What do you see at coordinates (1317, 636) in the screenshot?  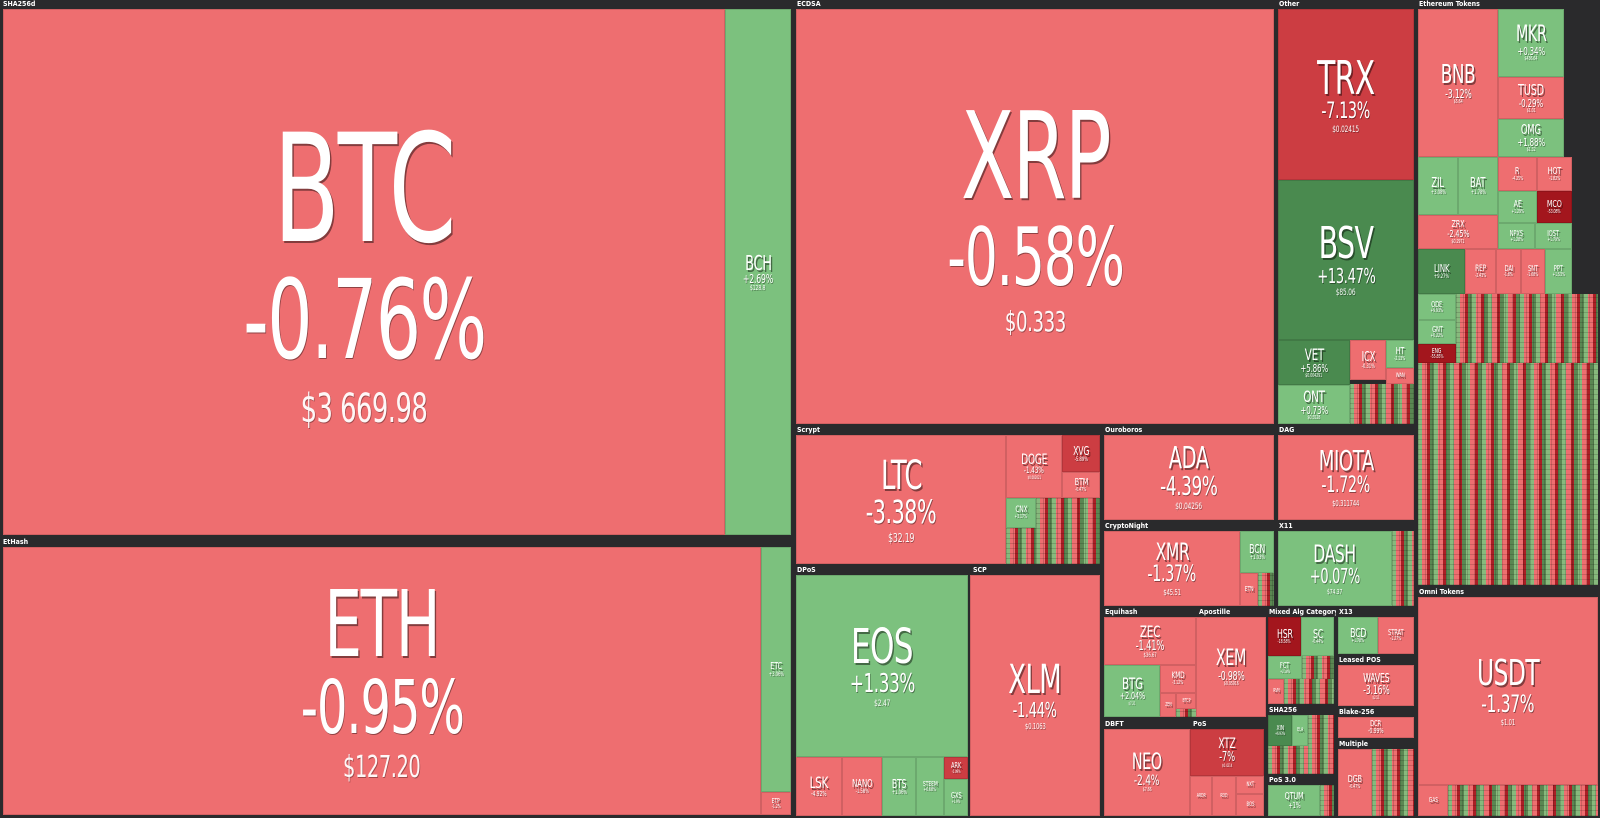 I see `coin-tile-sc: SC -0.44%` at bounding box center [1317, 636].